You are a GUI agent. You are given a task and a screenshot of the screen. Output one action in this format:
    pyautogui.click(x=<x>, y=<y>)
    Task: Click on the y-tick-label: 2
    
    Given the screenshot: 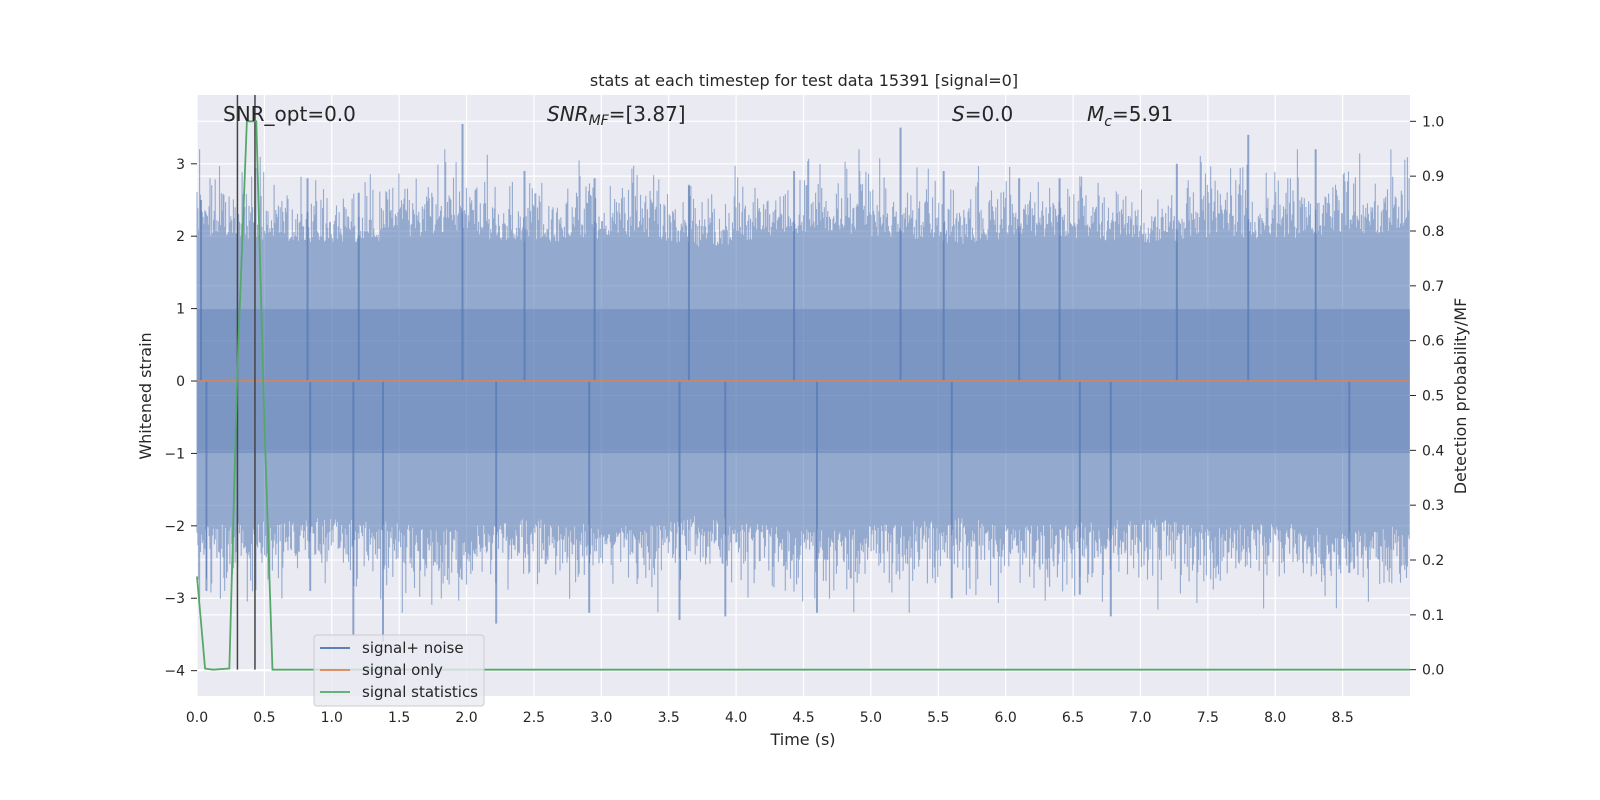 What is the action you would take?
    pyautogui.click(x=180, y=237)
    